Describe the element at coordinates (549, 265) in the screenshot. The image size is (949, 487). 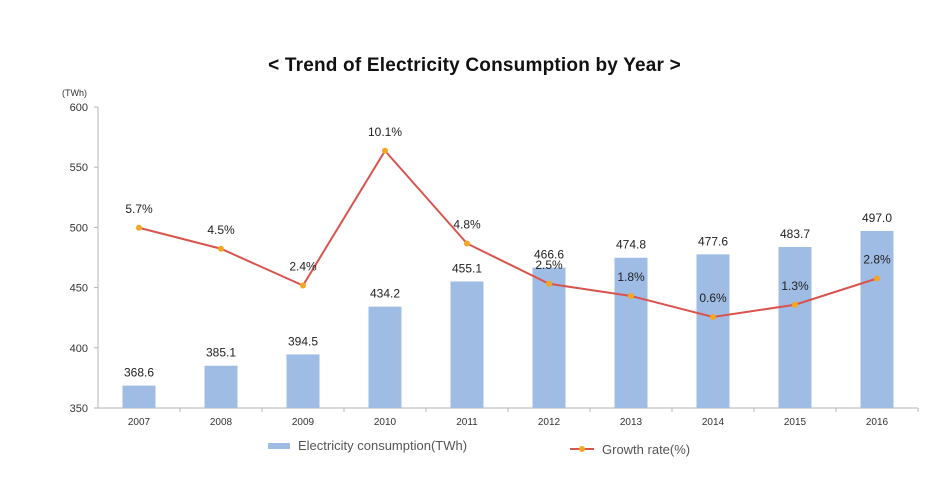
I see `growth-rate-label: 2.5%` at that location.